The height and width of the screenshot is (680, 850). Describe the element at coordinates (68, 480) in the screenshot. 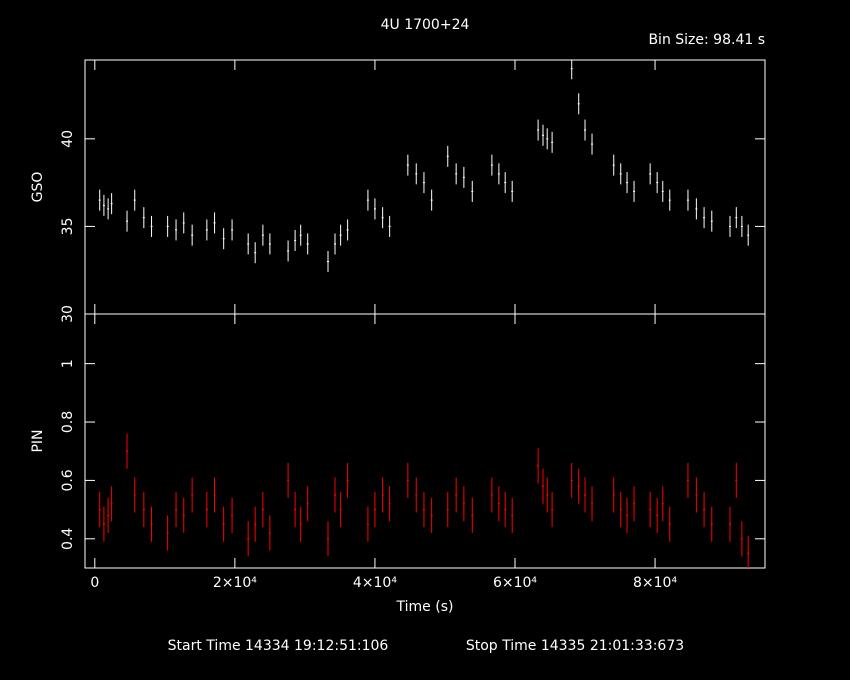

I see `y-tick-label: 0.6` at that location.